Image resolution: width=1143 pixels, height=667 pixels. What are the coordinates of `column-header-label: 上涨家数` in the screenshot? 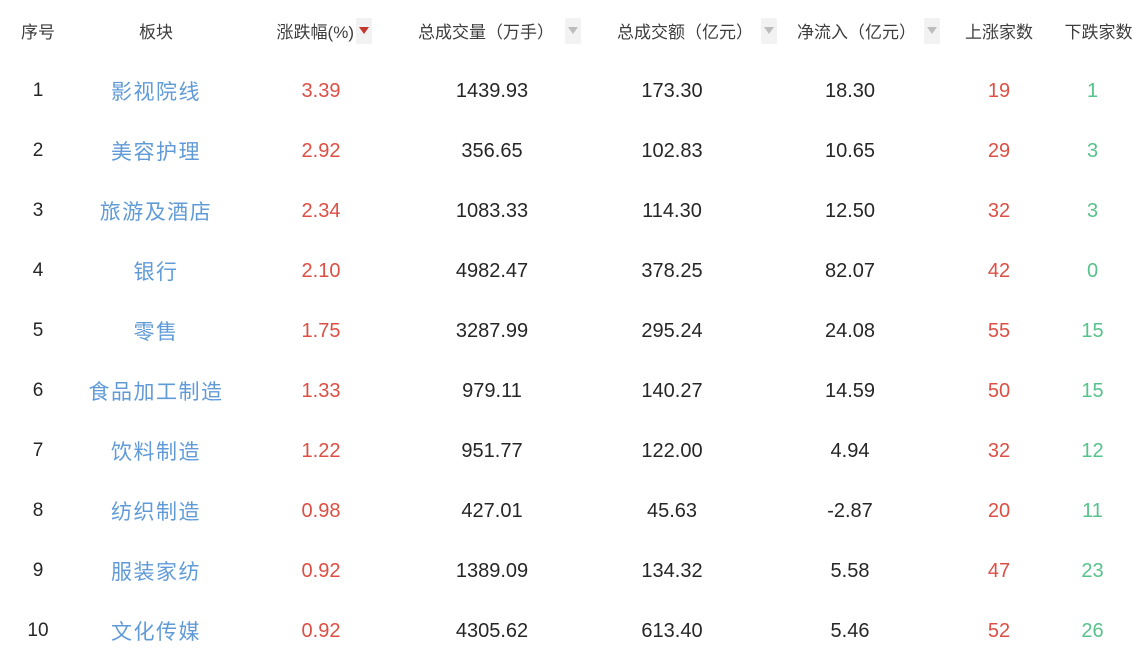 It's located at (999, 32).